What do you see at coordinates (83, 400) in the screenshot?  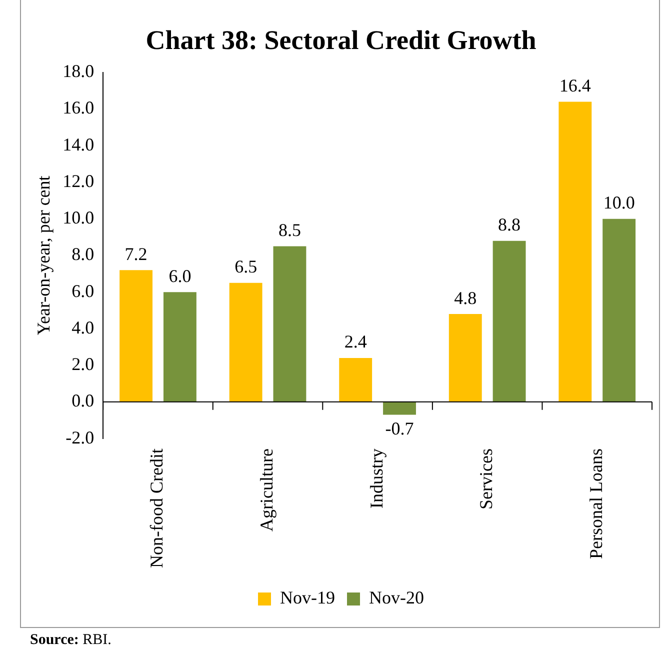 I see `y-tick-label: 0.0` at bounding box center [83, 400].